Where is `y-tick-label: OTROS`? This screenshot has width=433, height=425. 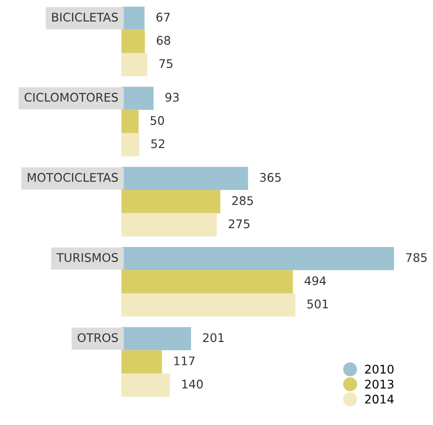
y-tick-label: OTROS is located at coordinates (98, 337).